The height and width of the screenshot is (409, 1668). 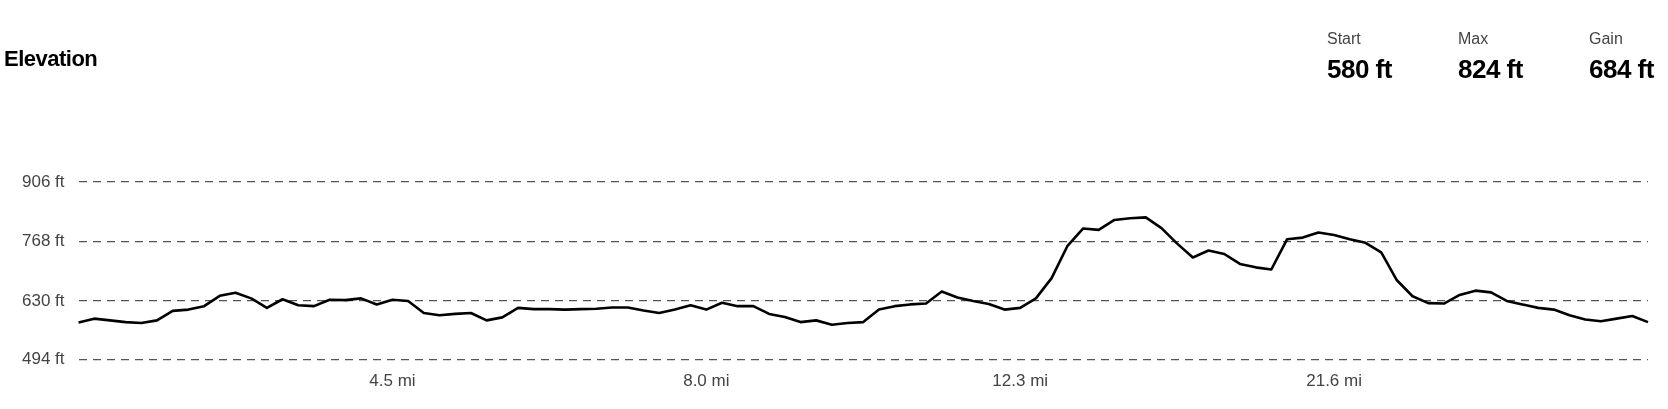 I want to click on y-tick-label: 906 ft, so click(x=43, y=181).